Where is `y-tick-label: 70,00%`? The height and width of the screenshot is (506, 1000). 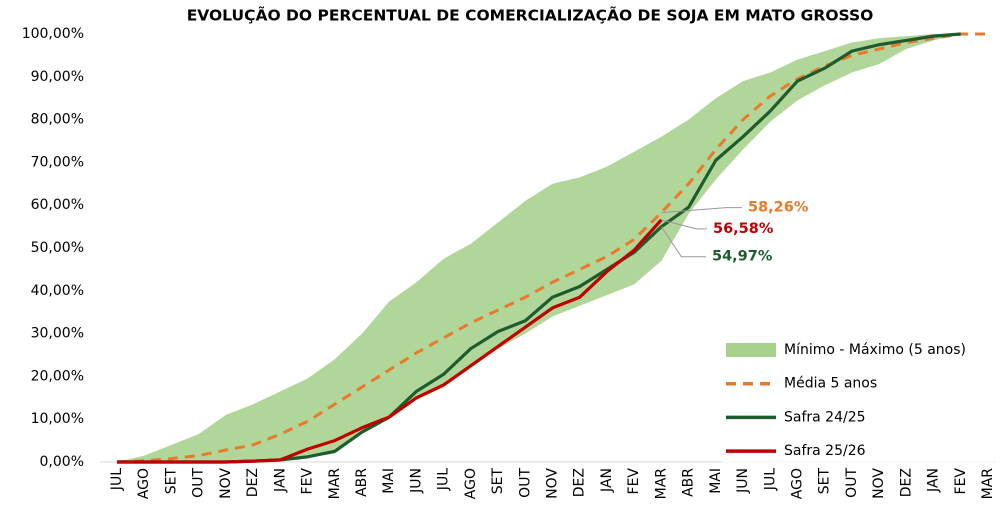
y-tick-label: 70,00% is located at coordinates (57, 162).